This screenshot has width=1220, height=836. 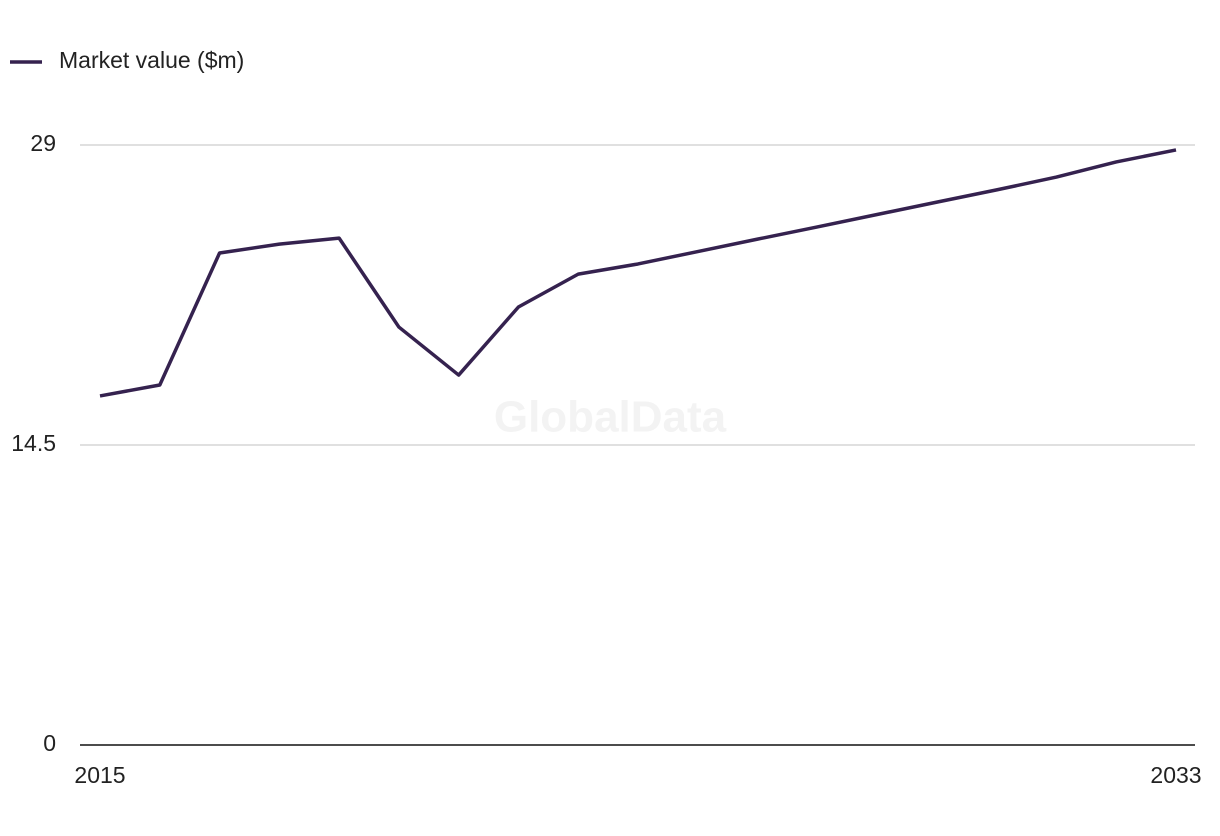 I want to click on y-tick-label: 0, so click(x=49, y=743).